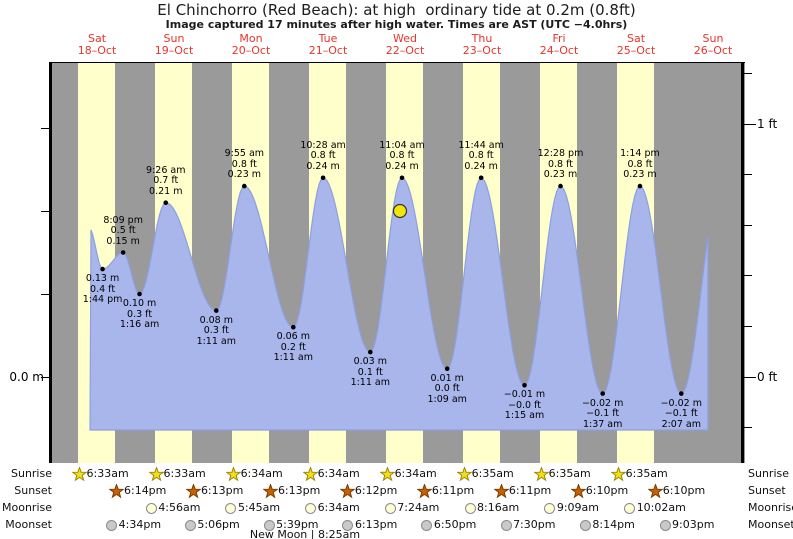 The width and height of the screenshot is (793, 539). I want to click on moonset-time: 6:50pm, so click(455, 524).